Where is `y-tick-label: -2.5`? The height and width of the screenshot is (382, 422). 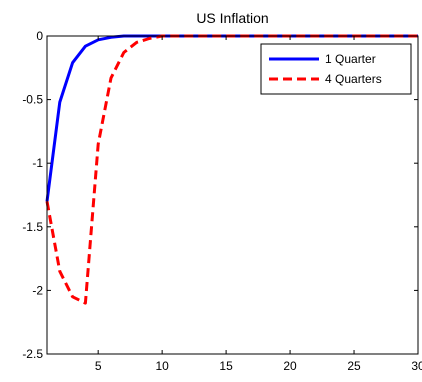
y-tick-label: -2.5 is located at coordinates (32, 354).